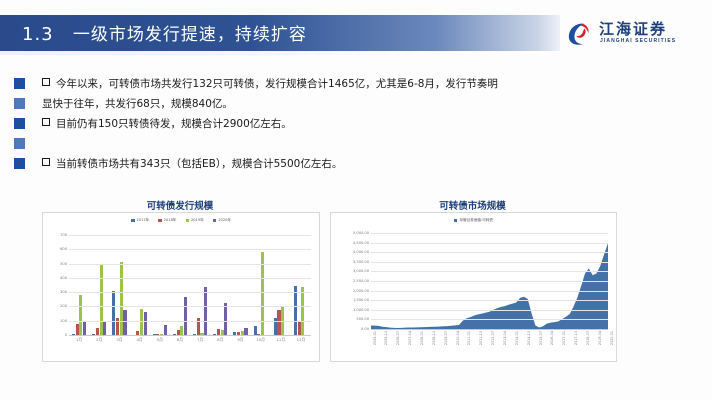  I want to click on legend-item: 存管证券面值:可转债, so click(473, 220).